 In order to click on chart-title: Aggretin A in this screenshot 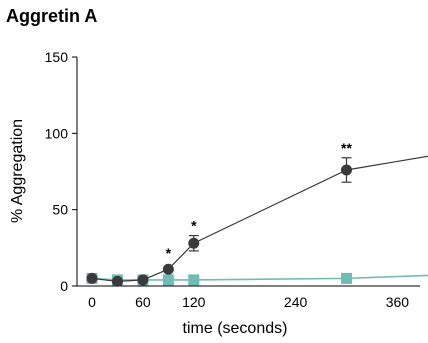, I will do `click(52, 16)`.